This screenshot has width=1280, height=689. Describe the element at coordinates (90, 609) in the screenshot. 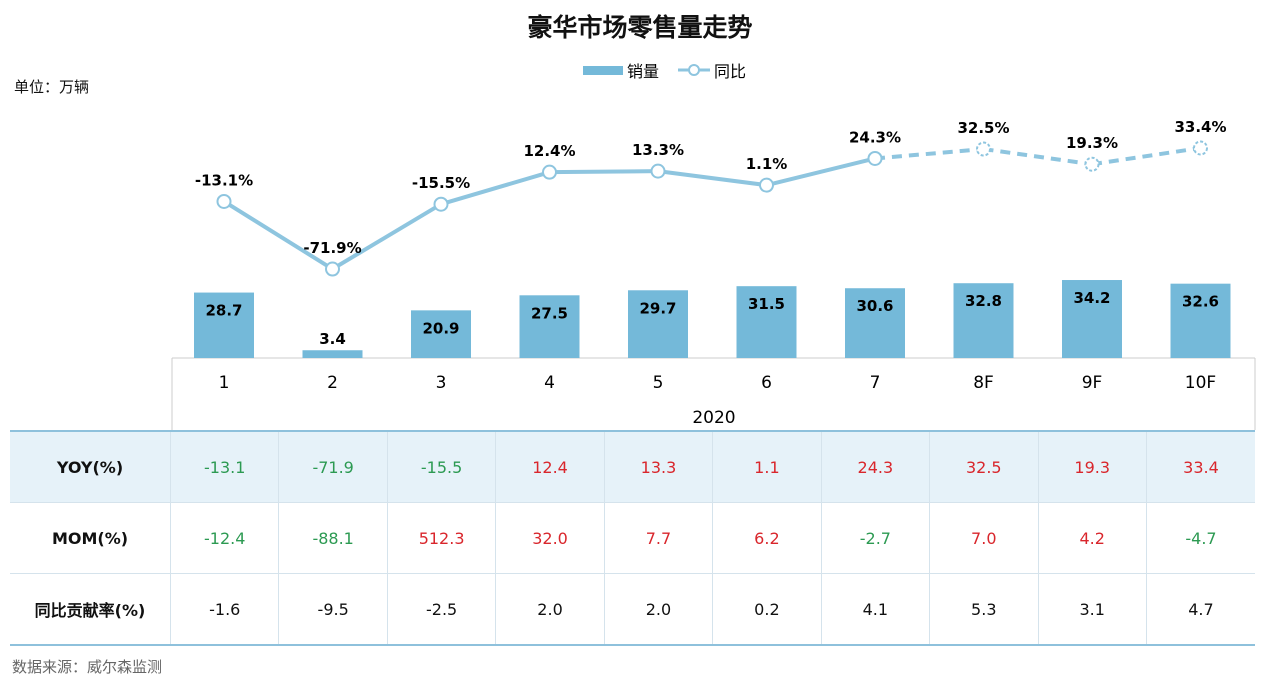

I see `row-label: 同比贡献率(%)` at that location.